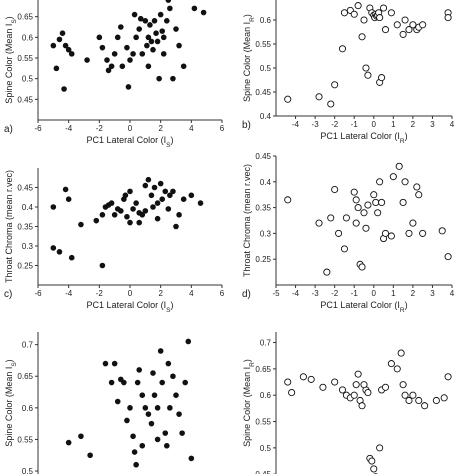 This screenshot has width=474, height=474. What do you see at coordinates (171, 140) in the screenshot?
I see `x-axis-title-close: )` at bounding box center [171, 140].